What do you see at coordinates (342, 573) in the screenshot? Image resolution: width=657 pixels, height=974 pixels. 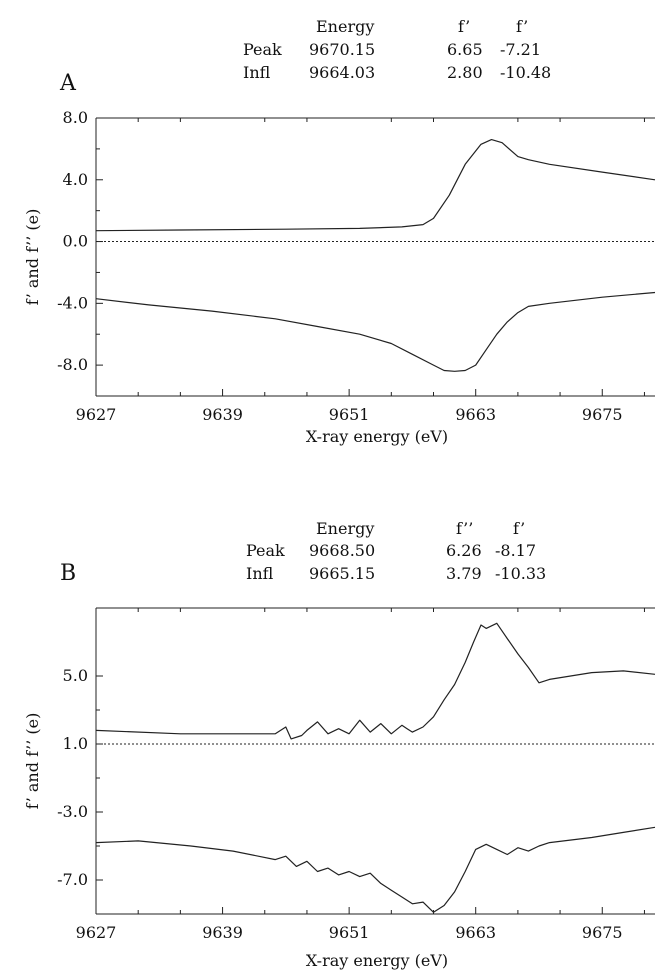 I see `table-b-row-infl-energy: 9665.15` at bounding box center [342, 573].